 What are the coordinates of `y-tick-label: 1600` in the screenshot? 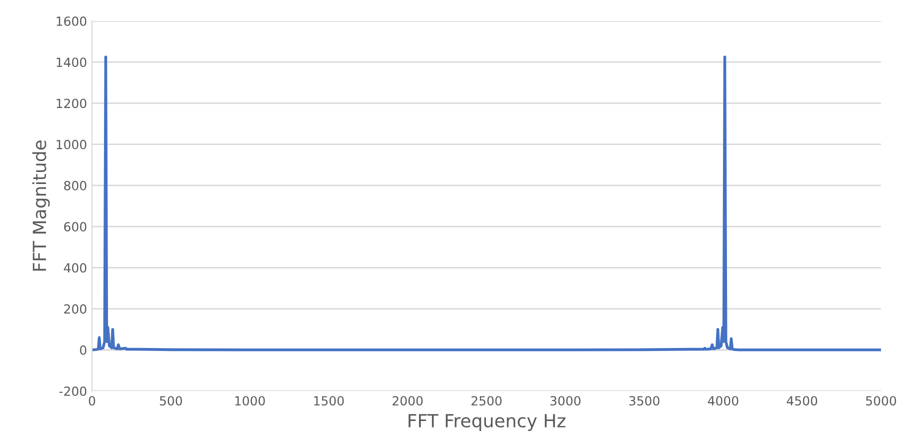 It's located at (71, 21).